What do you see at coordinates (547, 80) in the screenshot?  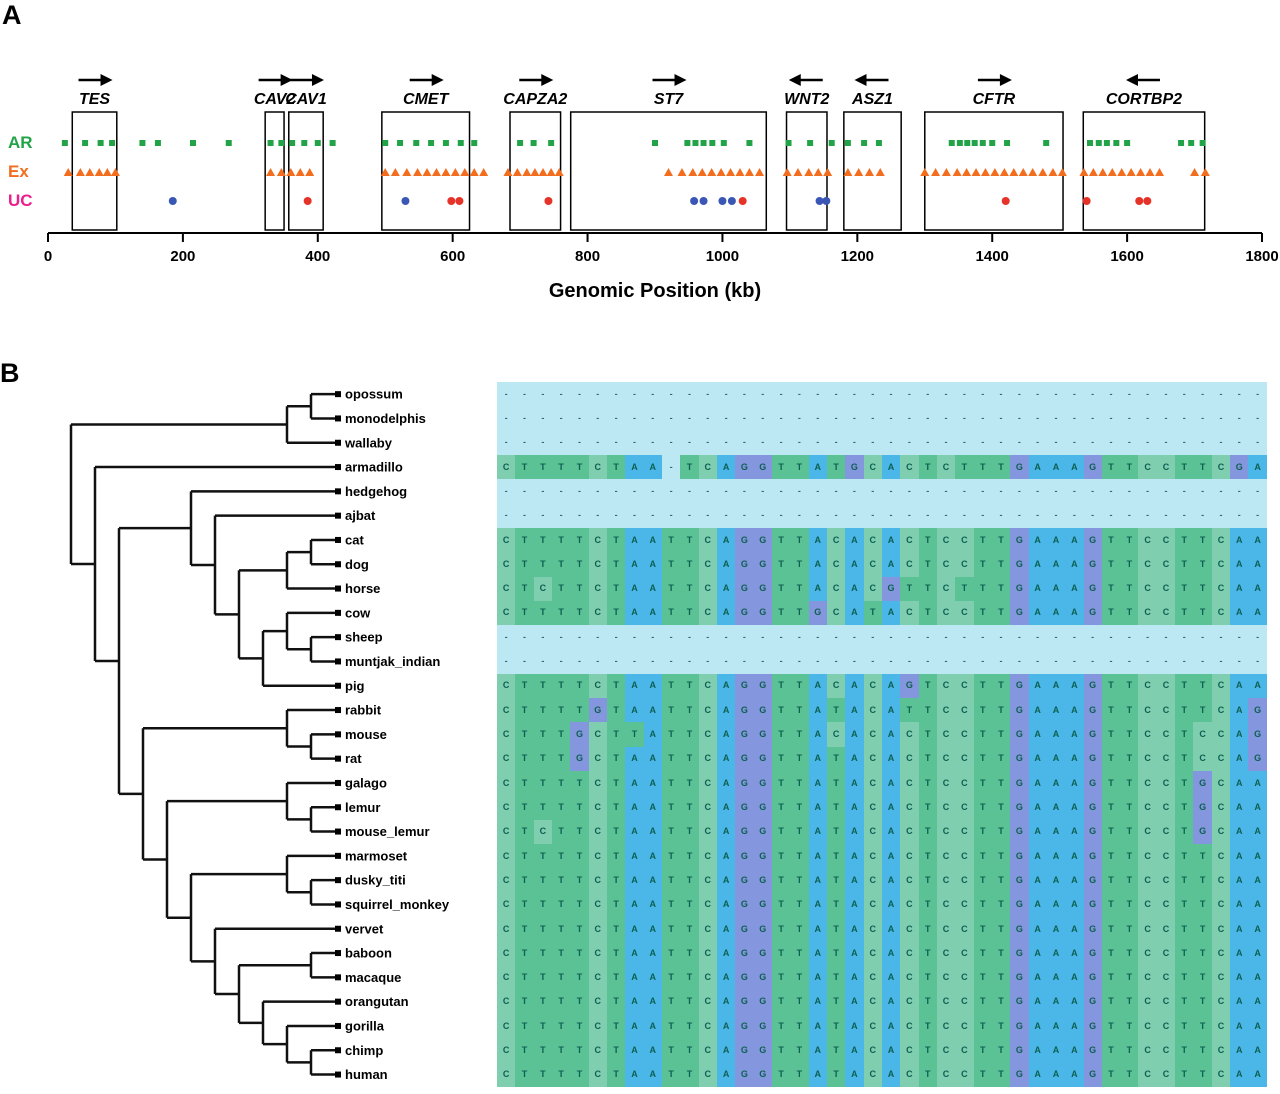 I see `gene-strand-arrowhead-icon` at bounding box center [547, 80].